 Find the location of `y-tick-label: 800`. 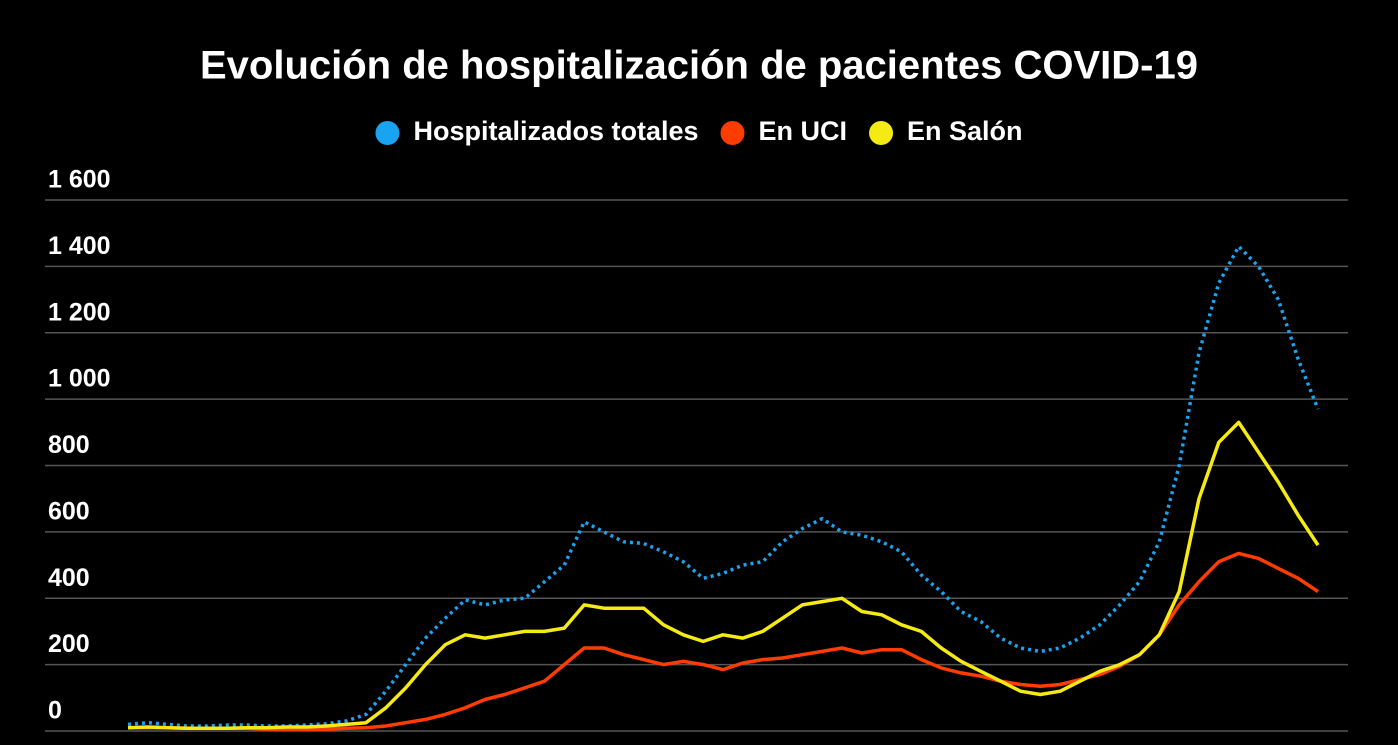

y-tick-label: 800 is located at coordinates (69, 445).